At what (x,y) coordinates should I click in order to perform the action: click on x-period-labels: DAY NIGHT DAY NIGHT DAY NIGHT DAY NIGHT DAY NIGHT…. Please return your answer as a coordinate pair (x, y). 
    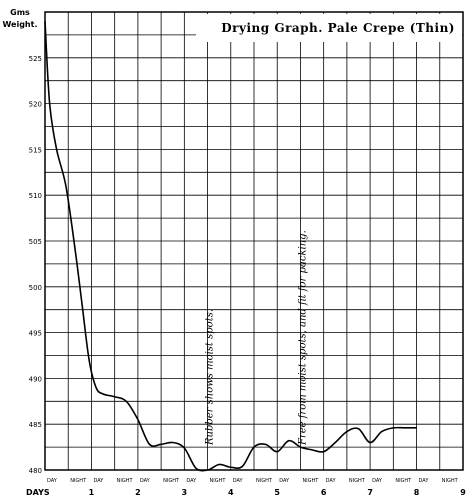
    Looking at the image, I should click on (253, 481).